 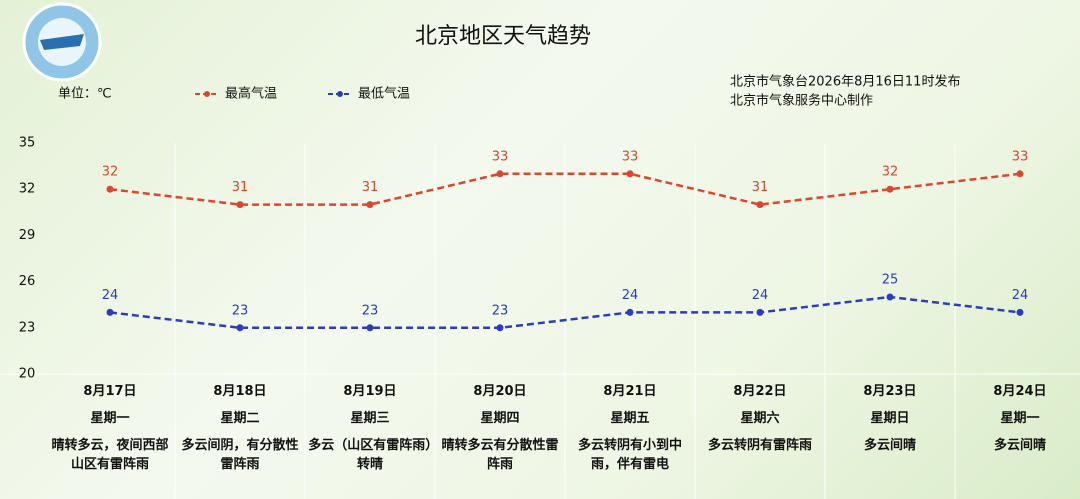 What do you see at coordinates (629, 455) in the screenshot?
I see `weather: 多云转阴有小到中雨，伴有雷电` at bounding box center [629, 455].